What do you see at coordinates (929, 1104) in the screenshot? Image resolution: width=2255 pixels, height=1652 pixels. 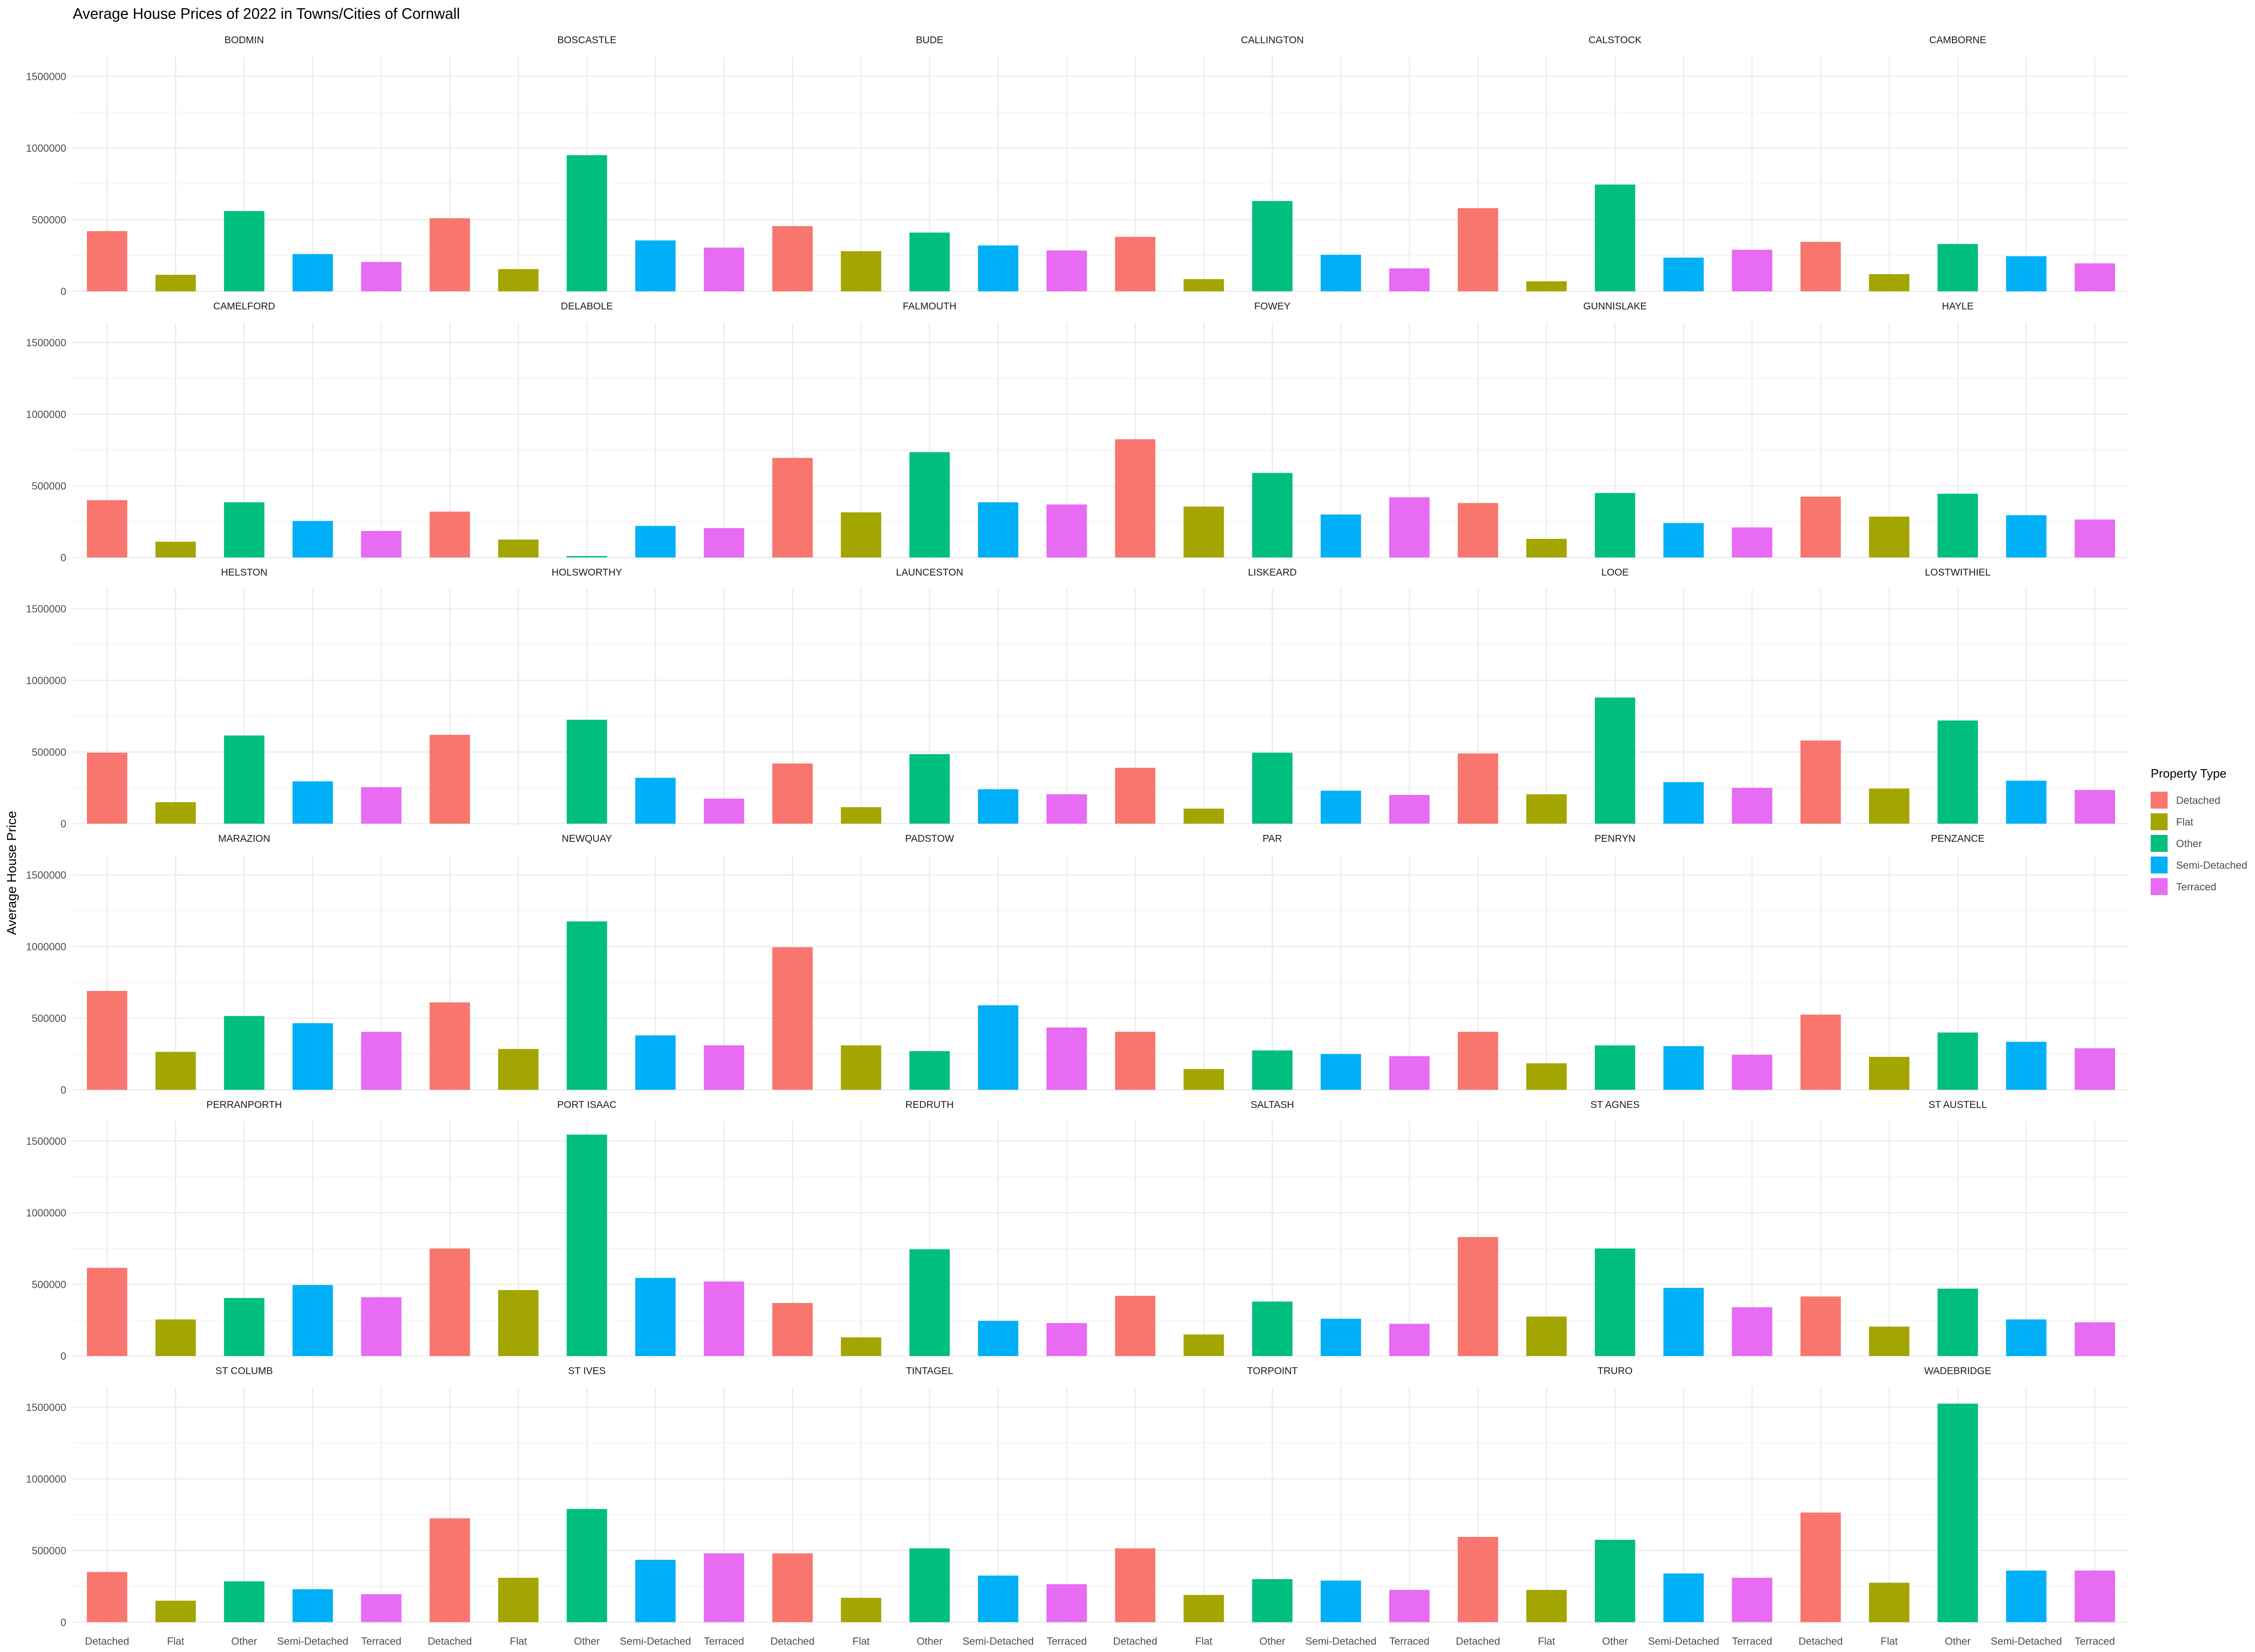 I see `facet-strip-label: REDRUTH` at bounding box center [929, 1104].